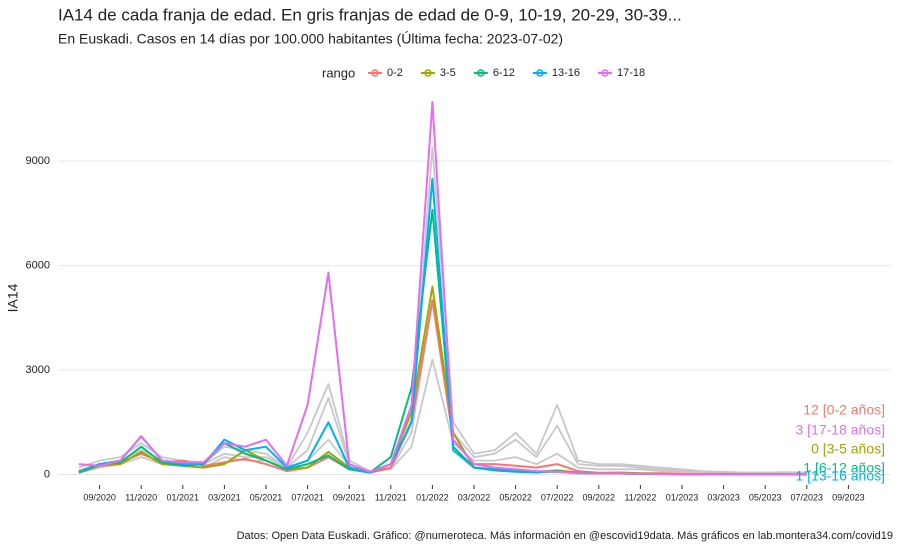  I want to click on x-tick-label: 09/2022, so click(599, 497).